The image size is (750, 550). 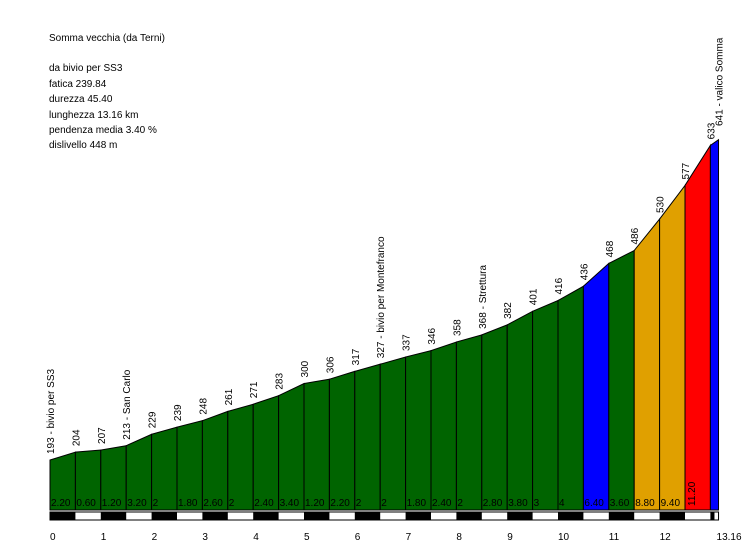 I want to click on climb-start: da bivio per SS3, so click(x=86, y=69).